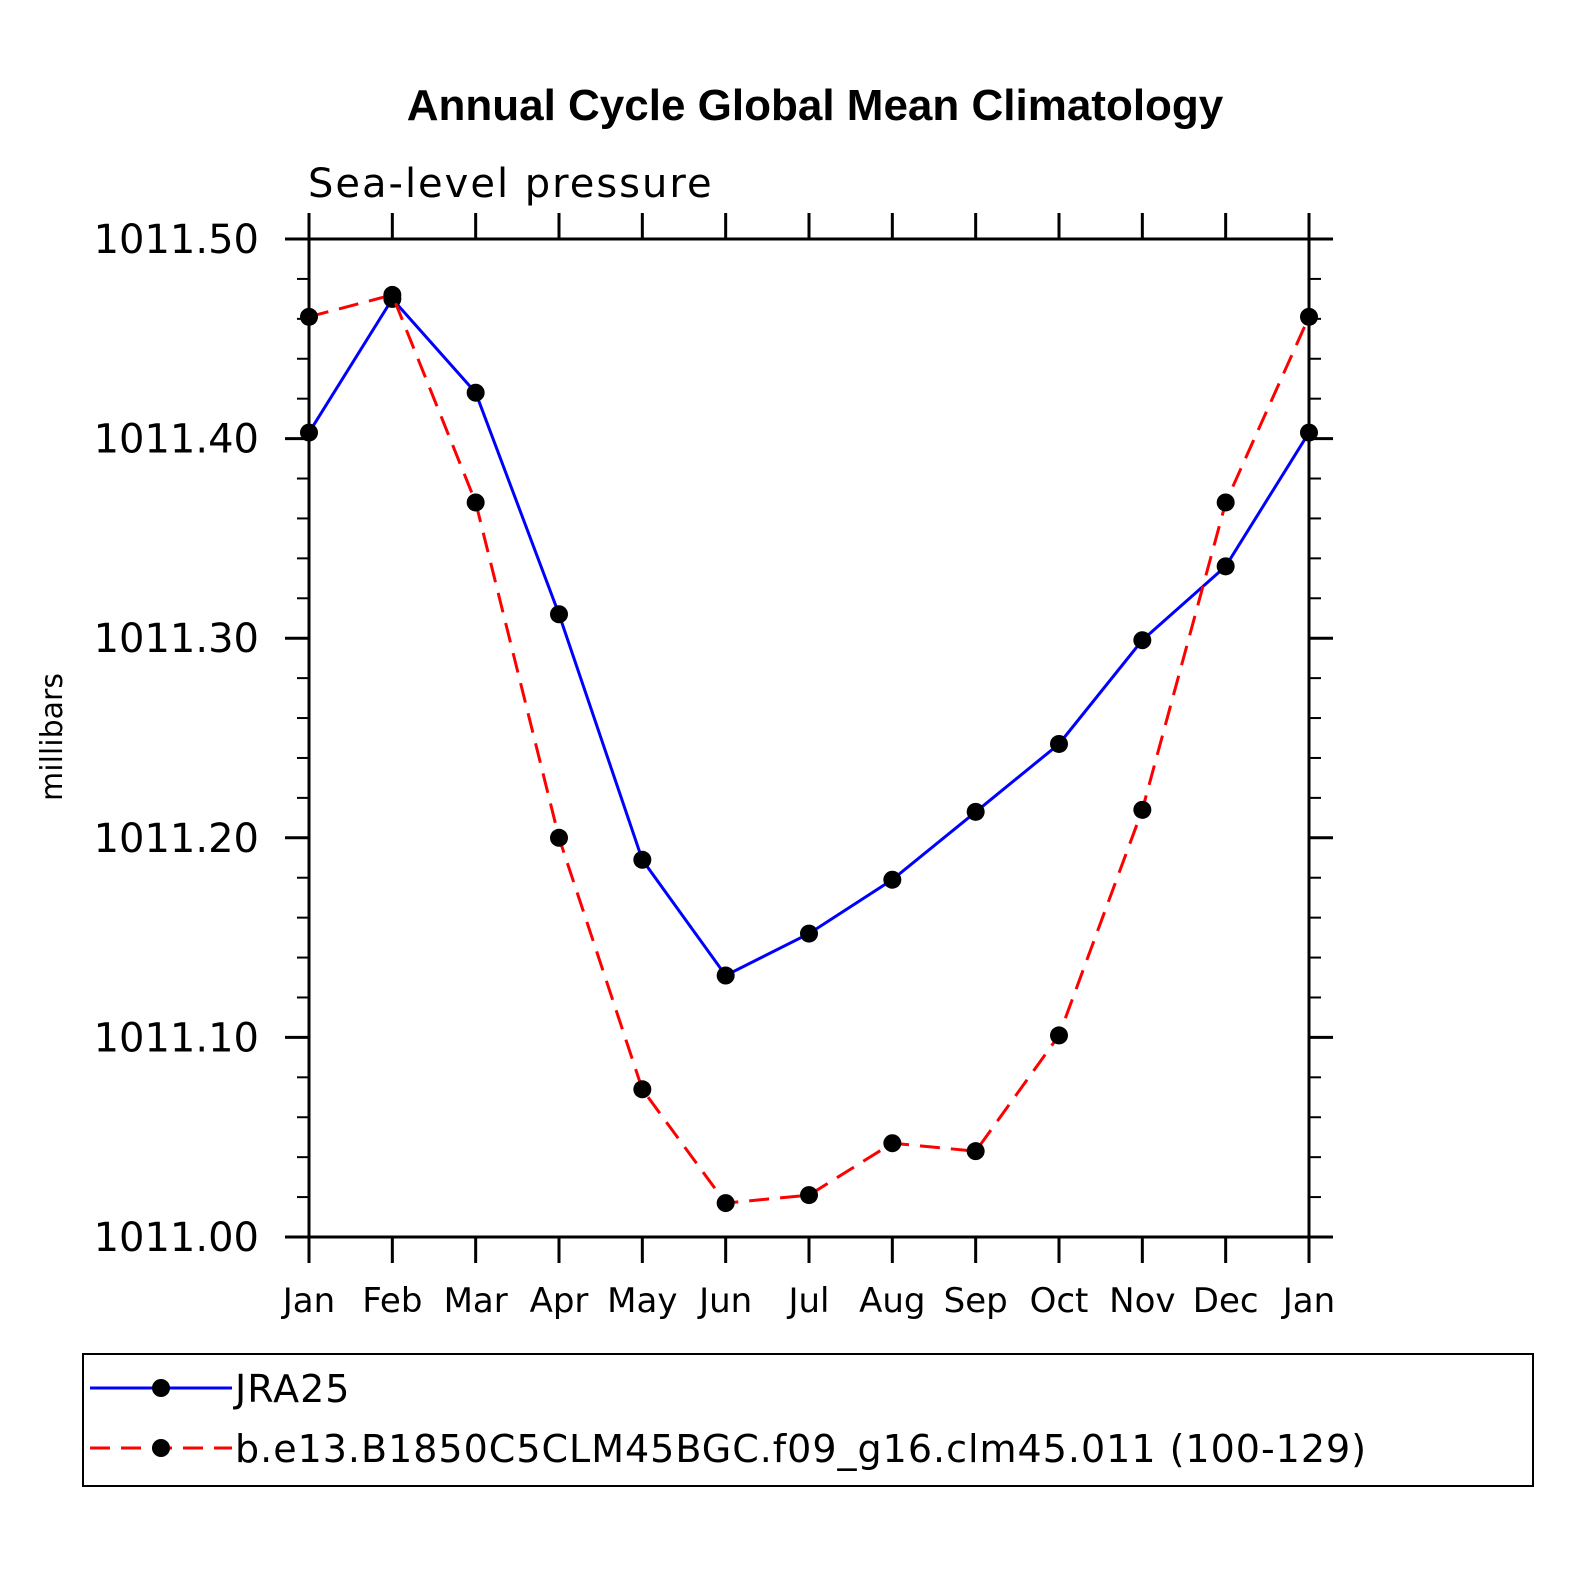 This screenshot has height=1574, width=1574. Describe the element at coordinates (176, 1238) in the screenshot. I see `y-tick-label: 1011.00` at that location.